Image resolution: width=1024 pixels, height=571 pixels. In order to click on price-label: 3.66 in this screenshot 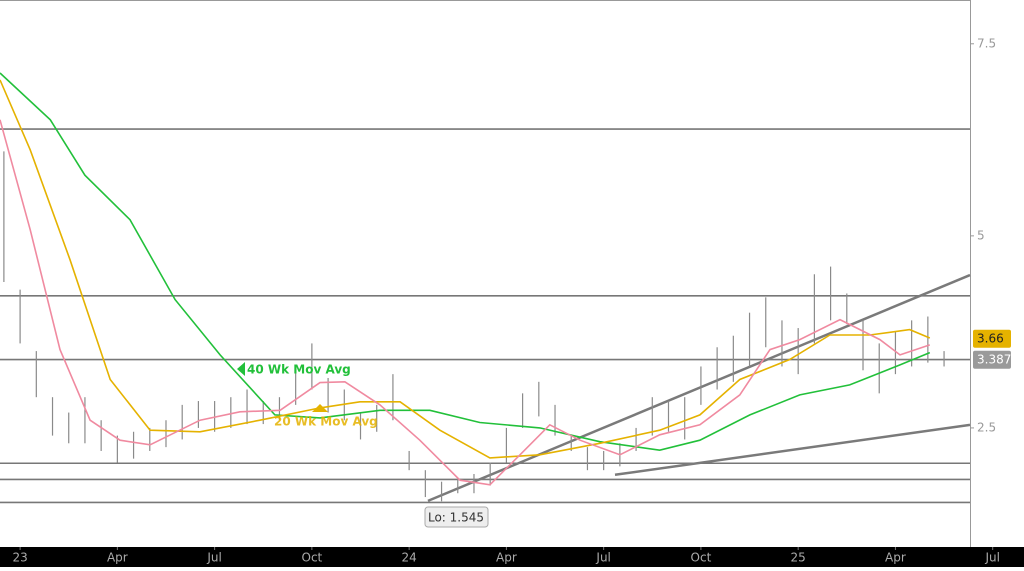, I will do `click(990, 338)`.